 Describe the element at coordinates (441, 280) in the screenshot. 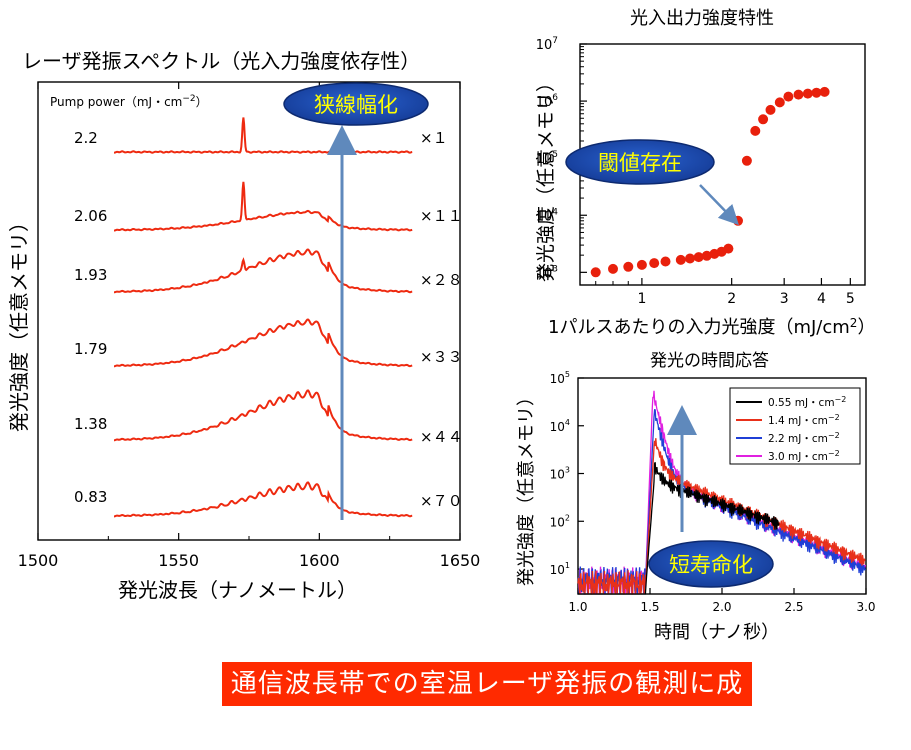

I see `multiplier: ×２８` at that location.